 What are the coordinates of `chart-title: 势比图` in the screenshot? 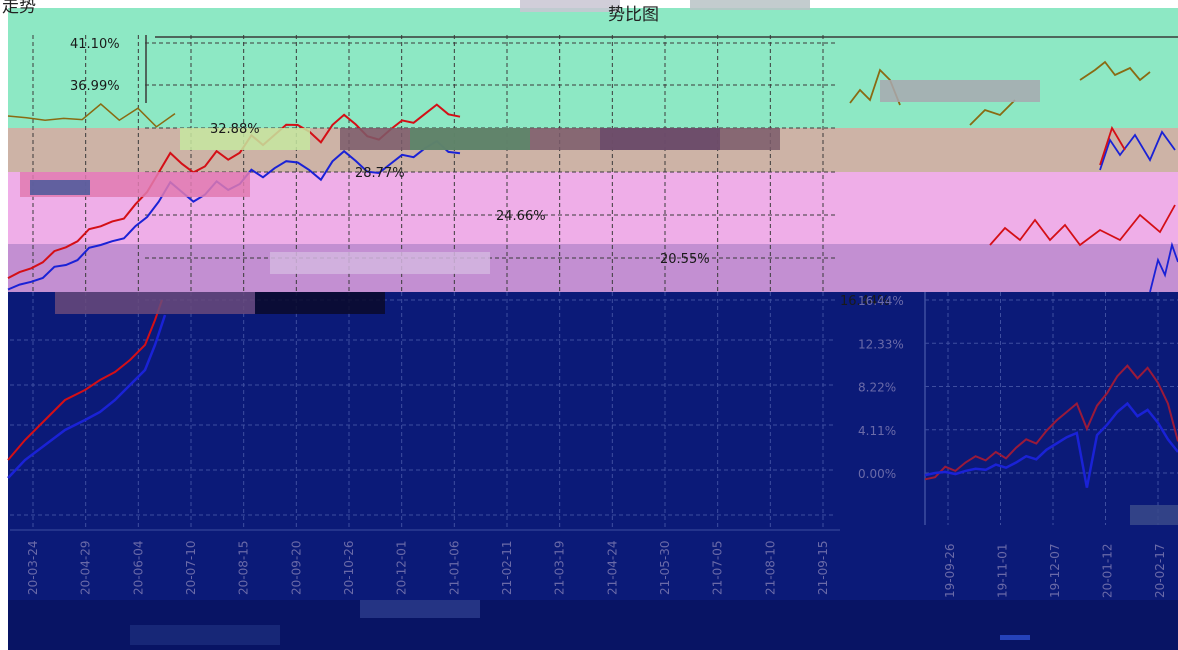 It's located at (633, 15).